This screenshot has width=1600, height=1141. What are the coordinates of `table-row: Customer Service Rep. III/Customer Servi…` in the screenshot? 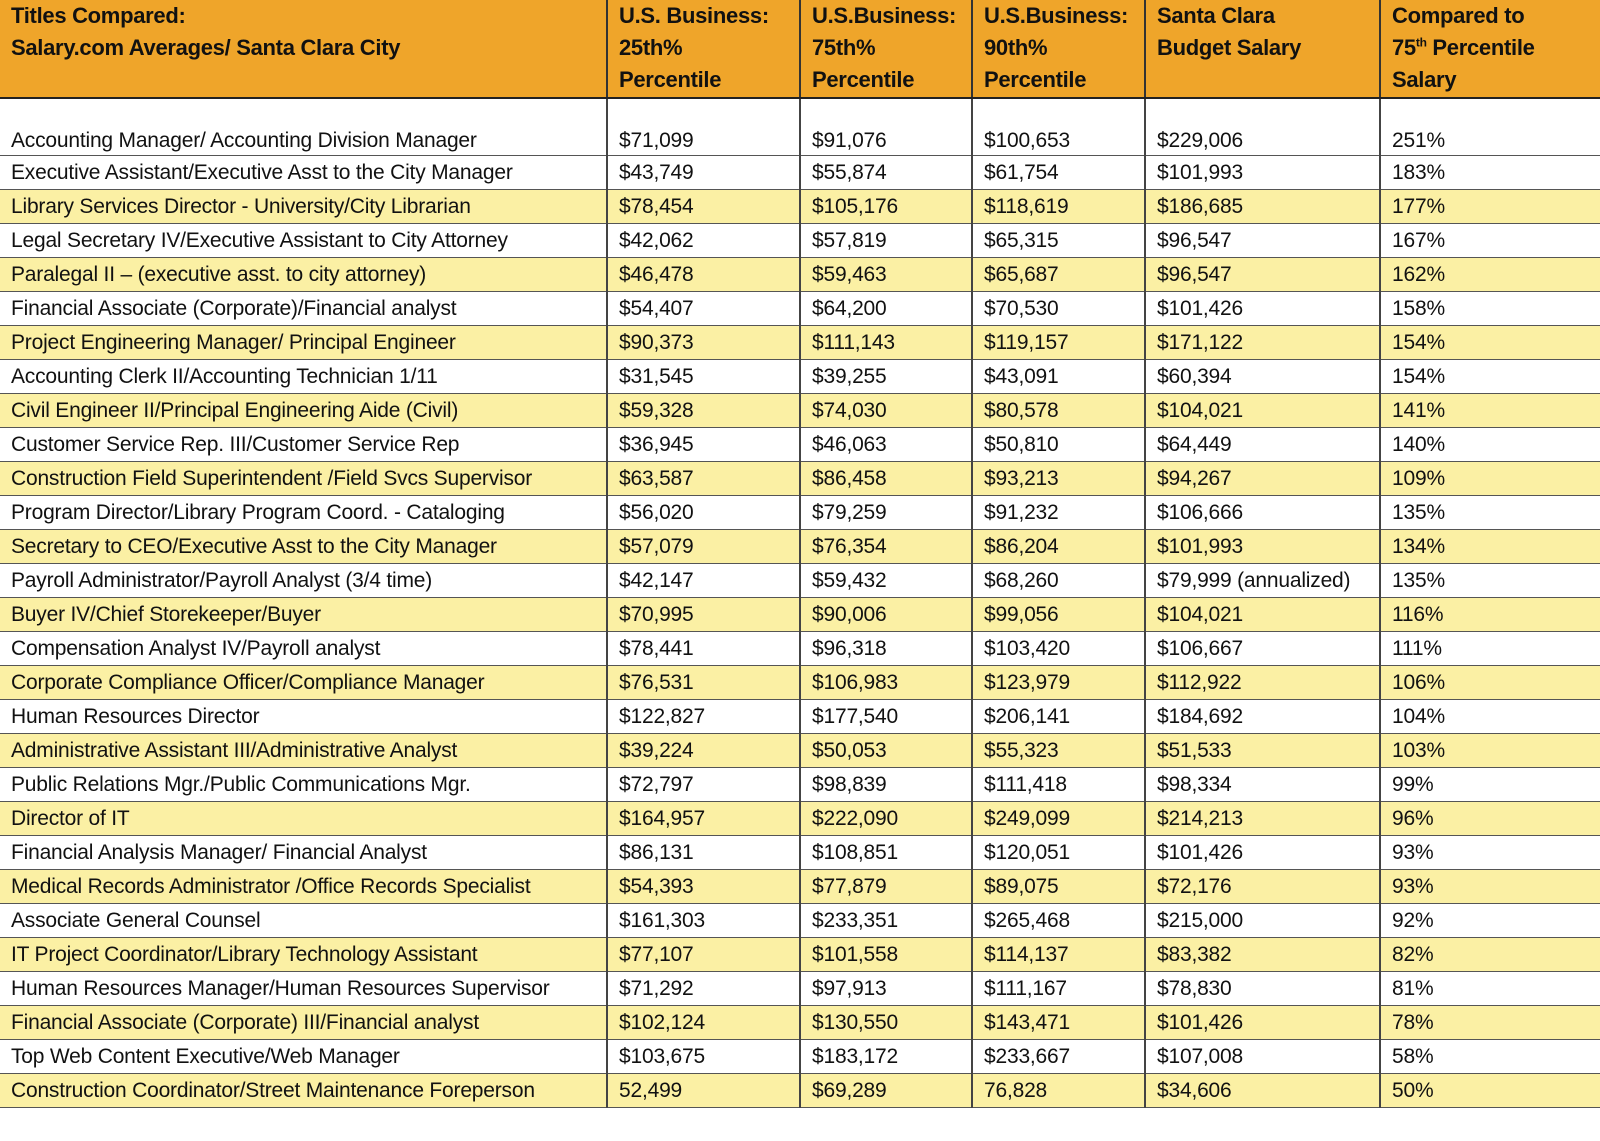 It's located at (800, 444).